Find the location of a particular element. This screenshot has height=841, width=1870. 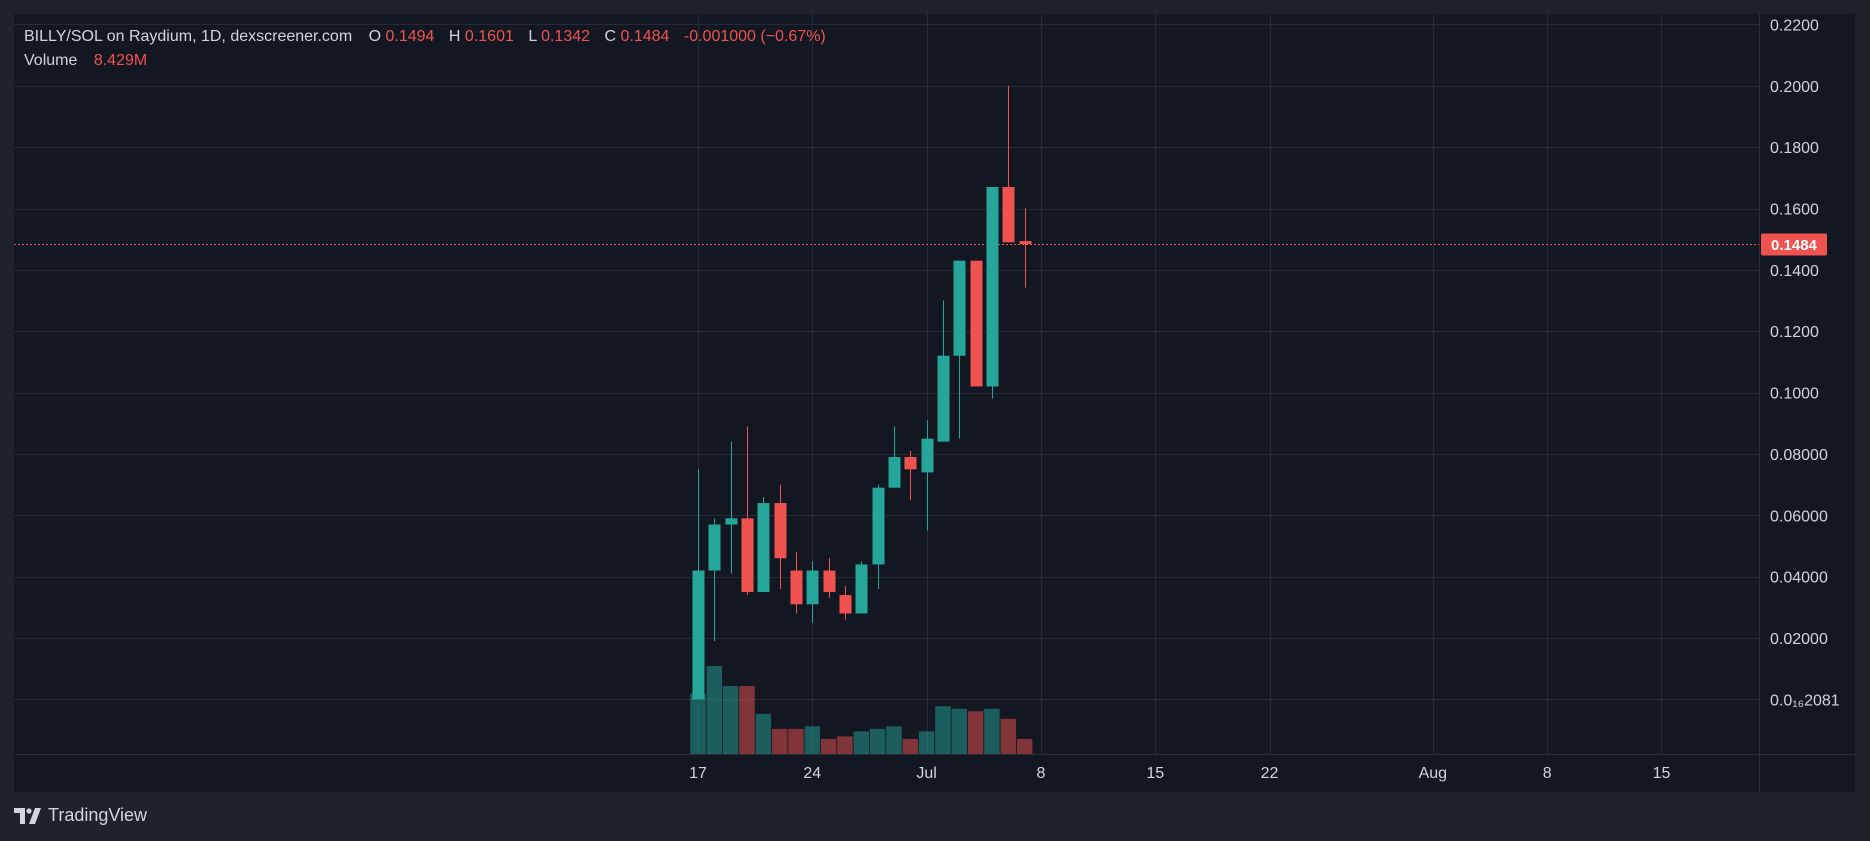

tradingview-brand-name: TradingView is located at coordinates (98, 815).